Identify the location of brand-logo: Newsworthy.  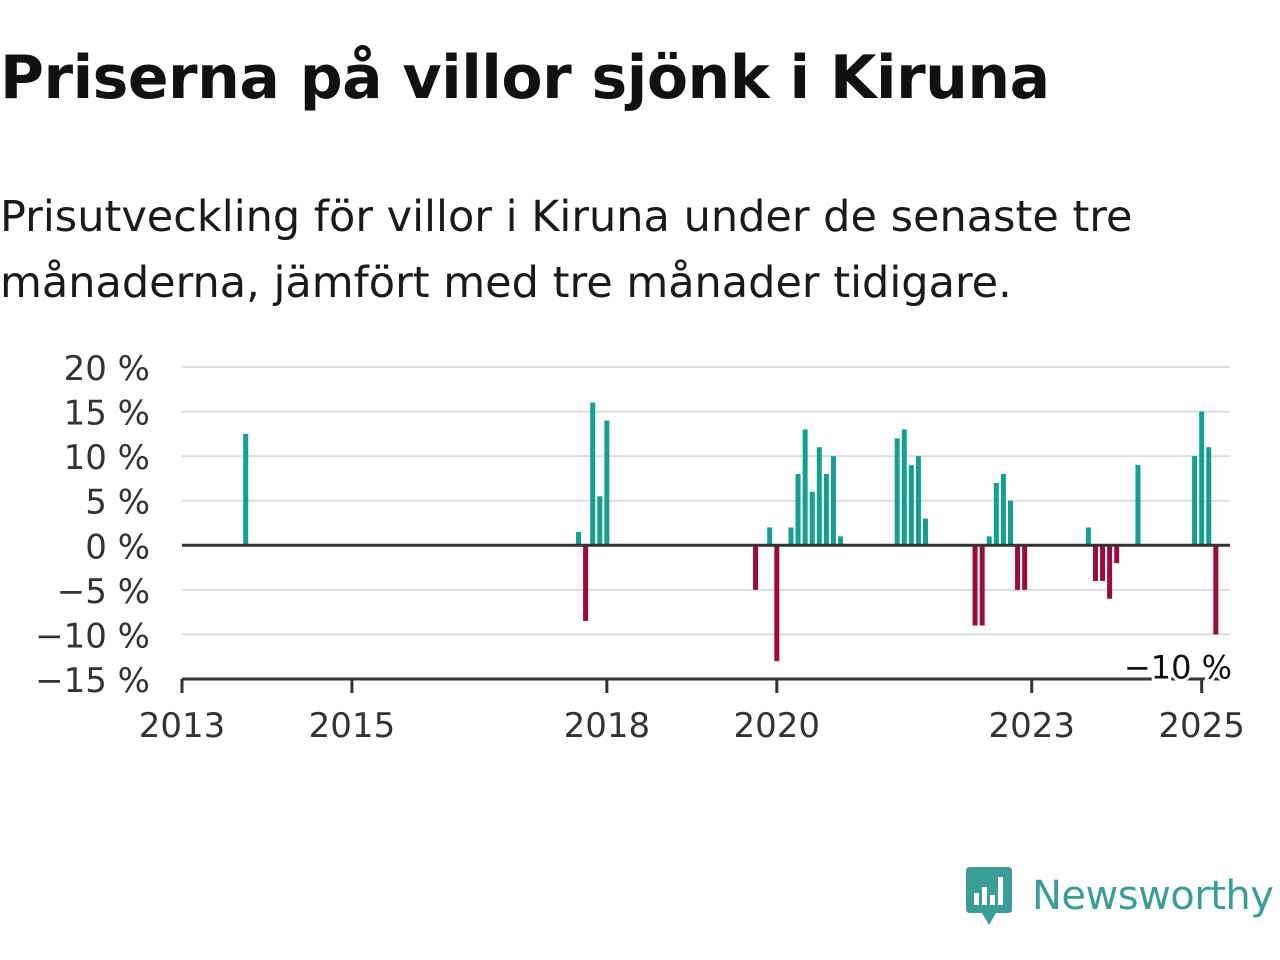
(1119, 896).